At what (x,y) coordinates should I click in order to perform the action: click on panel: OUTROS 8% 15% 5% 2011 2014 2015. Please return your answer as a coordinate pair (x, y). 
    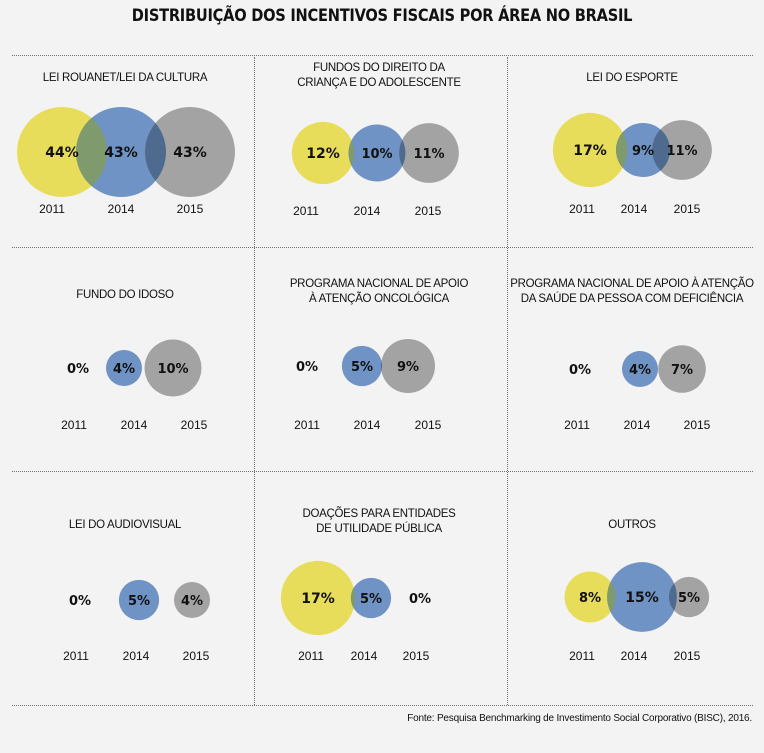
    Looking at the image, I should click on (632, 568).